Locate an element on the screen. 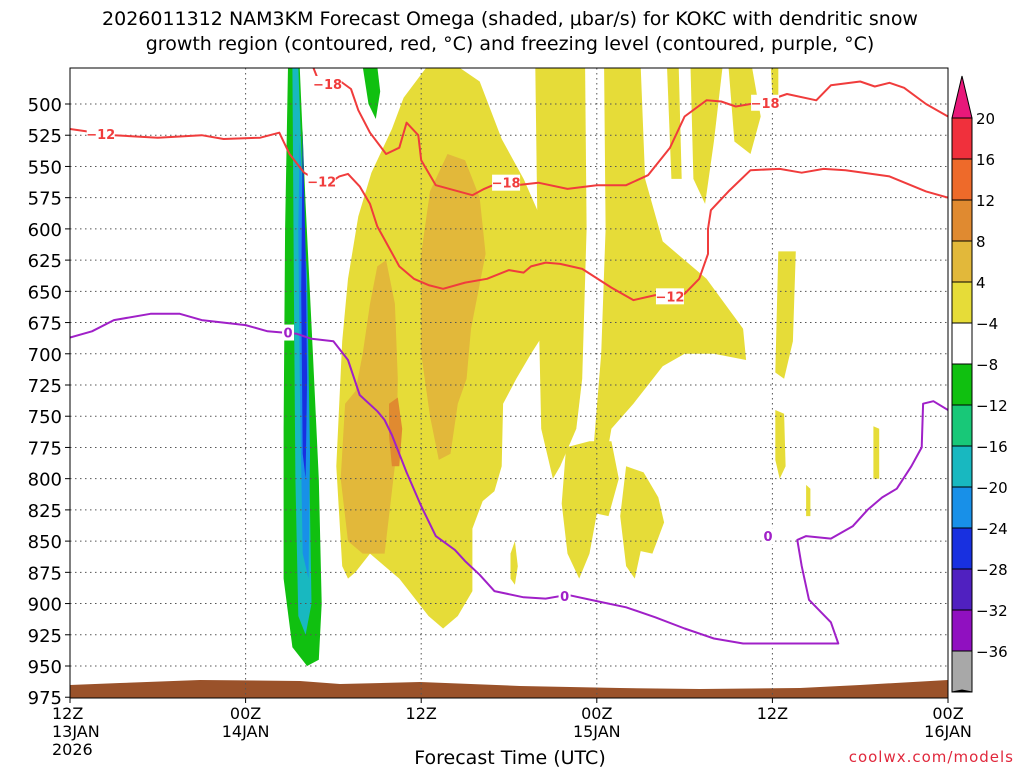 The width and height of the screenshot is (1024, 772). colorbar-label-8: −16 is located at coordinates (992, 447).